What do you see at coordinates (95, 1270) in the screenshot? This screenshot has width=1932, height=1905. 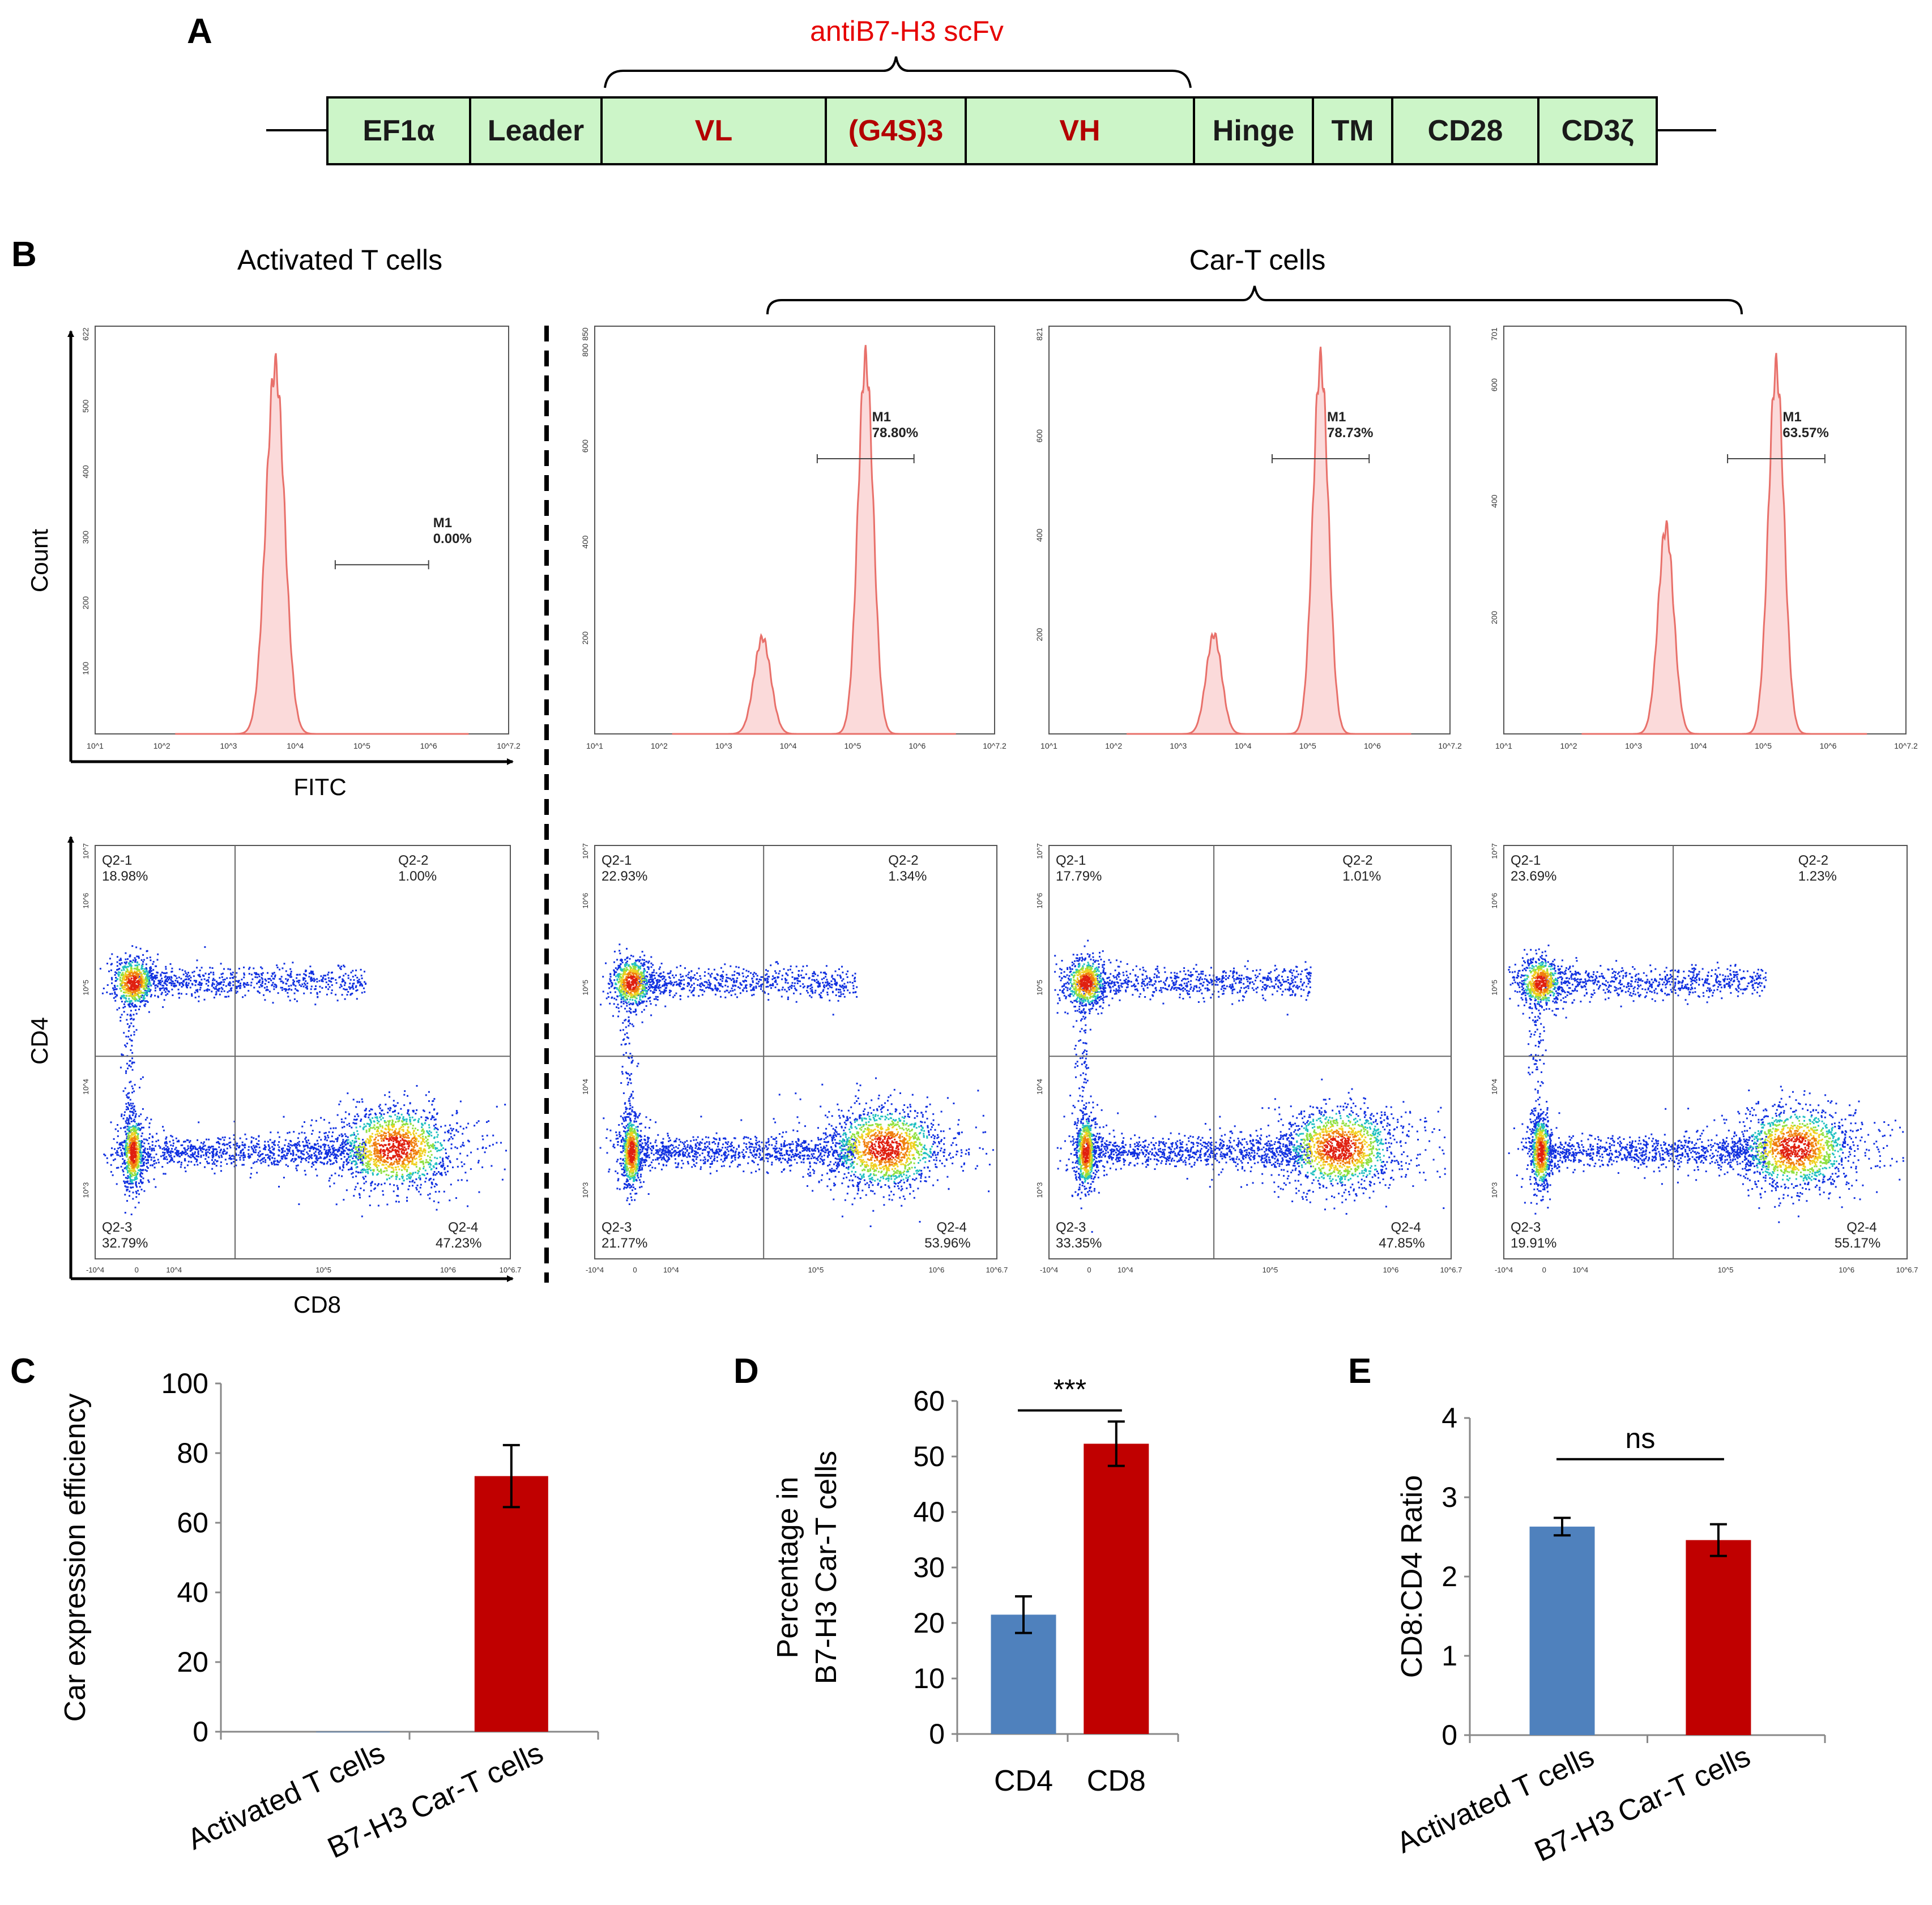 I see `dot-x-tick: -10^4` at bounding box center [95, 1270].